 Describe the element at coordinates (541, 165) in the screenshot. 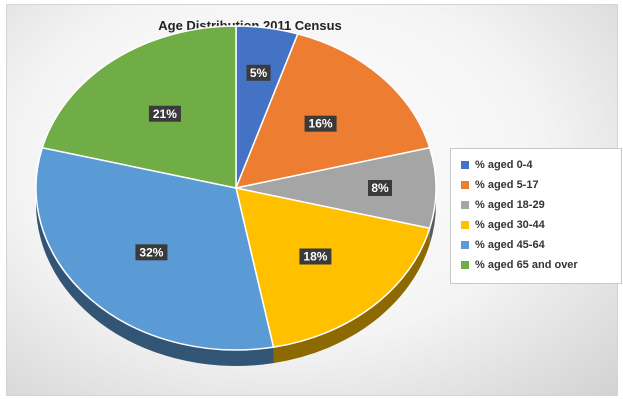

I see `legend-item-0: % aged 0-4` at that location.